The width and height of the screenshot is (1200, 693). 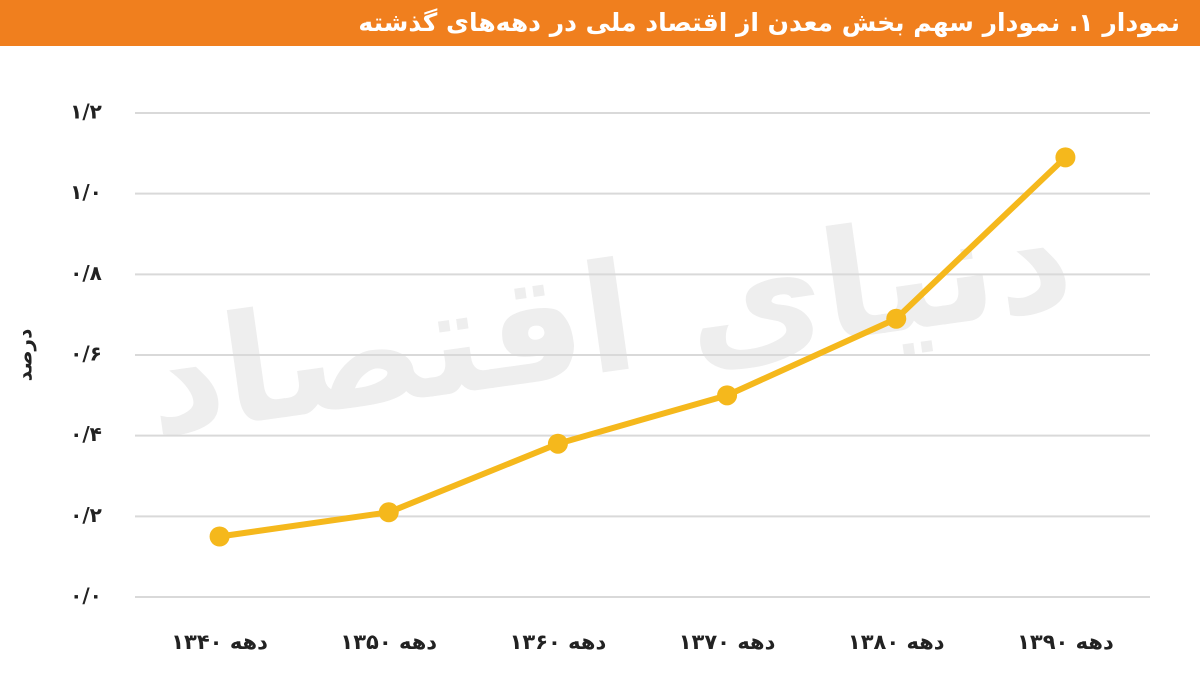 What do you see at coordinates (219, 642) in the screenshot?
I see `x-tick-label: دهه ۱۳۴۰` at bounding box center [219, 642].